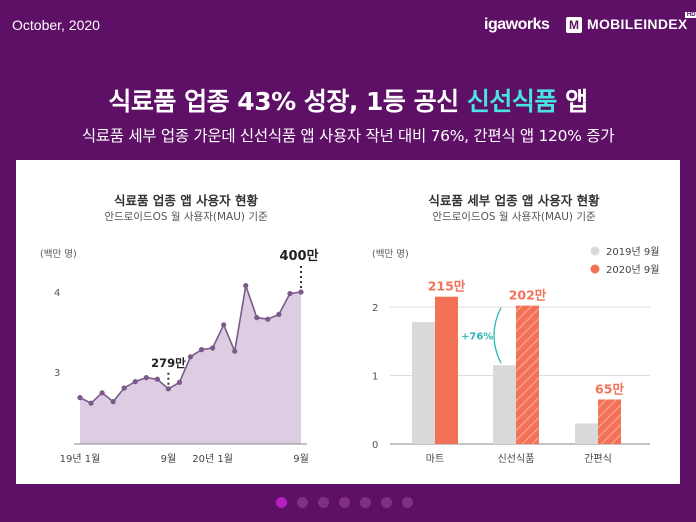  What do you see at coordinates (375, 377) in the screenshot?
I see `bar-y-tick-label: 1` at bounding box center [375, 377].